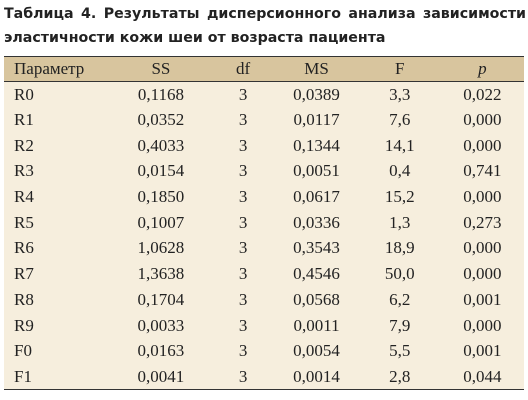 Image resolution: width=528 pixels, height=400 pixels. Describe the element at coordinates (161, 120) in the screenshot. I see `table-cell: 0,0352` at that location.